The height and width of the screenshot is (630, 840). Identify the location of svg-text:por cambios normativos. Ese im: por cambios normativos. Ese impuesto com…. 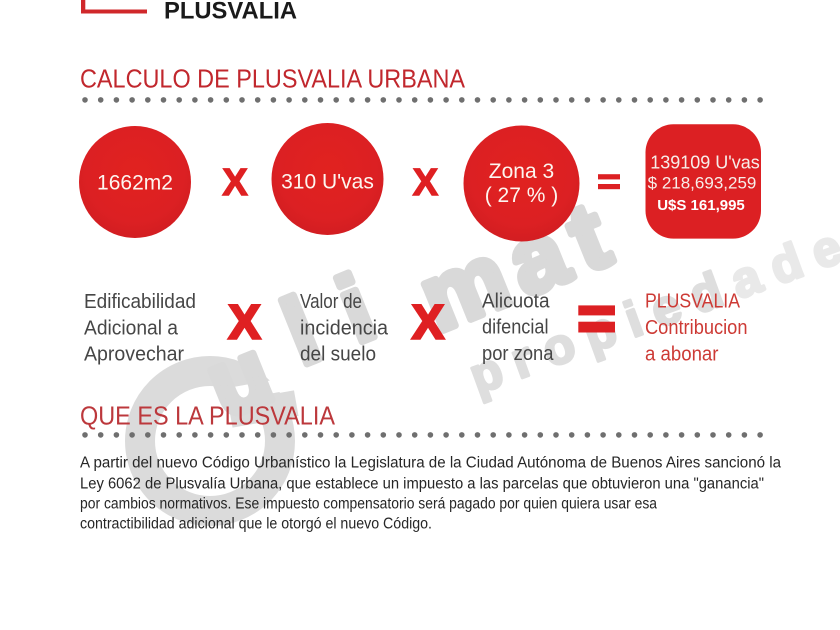
(368, 504).